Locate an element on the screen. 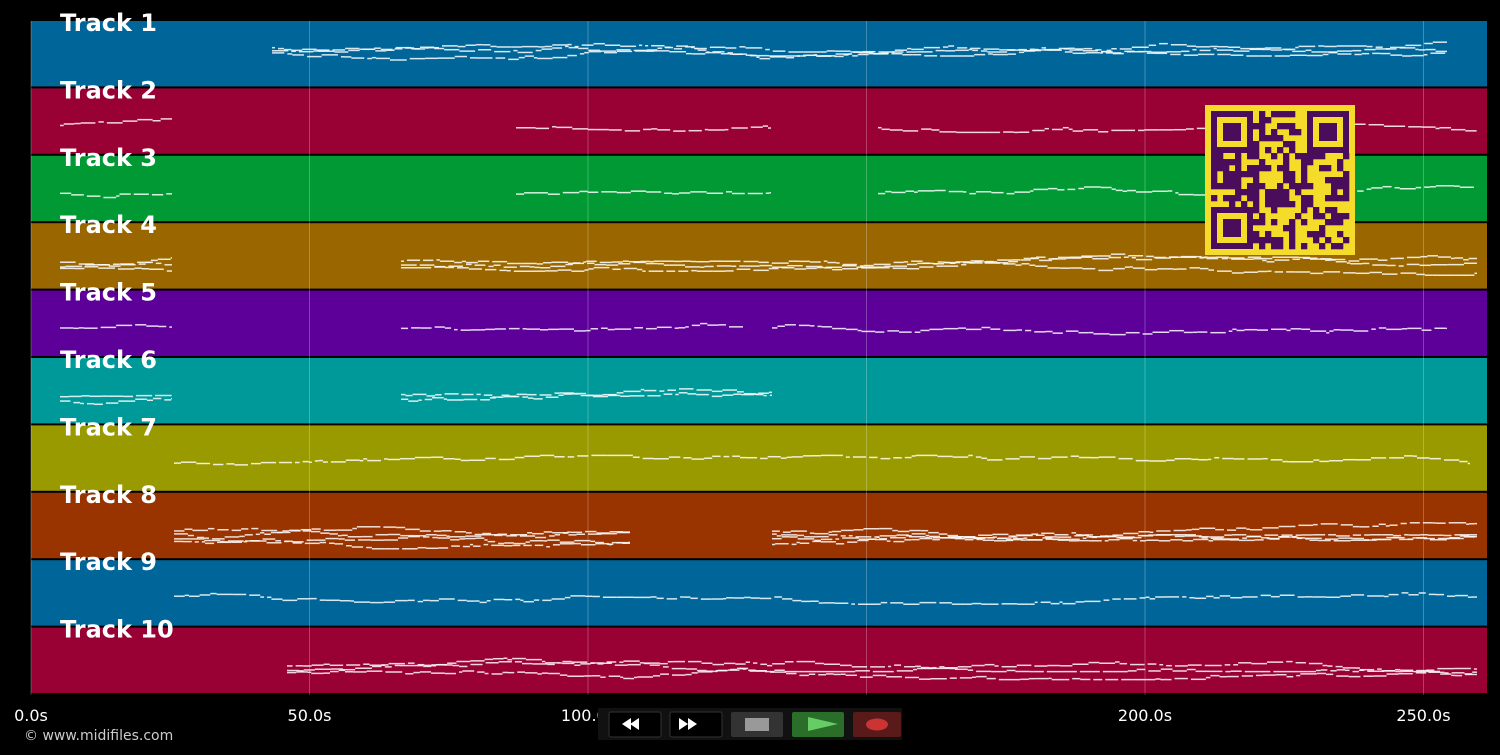 This screenshot has height=755, width=1500. transport-controls is located at coordinates (750, 724).